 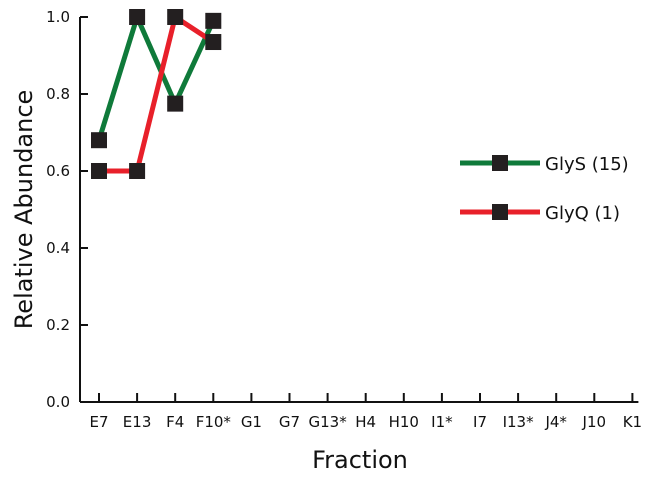 I want to click on x-tick-label: G13*, so click(x=327, y=422).